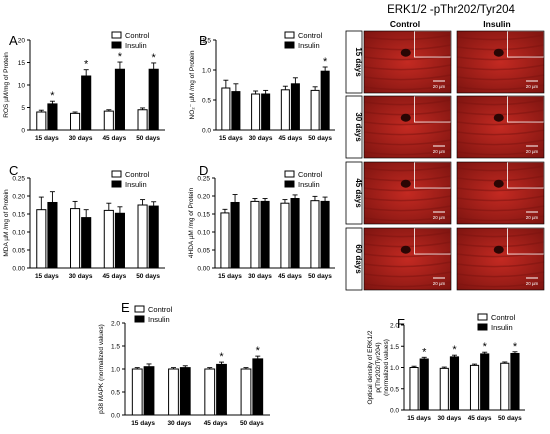 The height and width of the screenshot is (434, 550). Describe the element at coordinates (407, 127) in the screenshot. I see `micrograph-control-2: 20 µm` at that location.